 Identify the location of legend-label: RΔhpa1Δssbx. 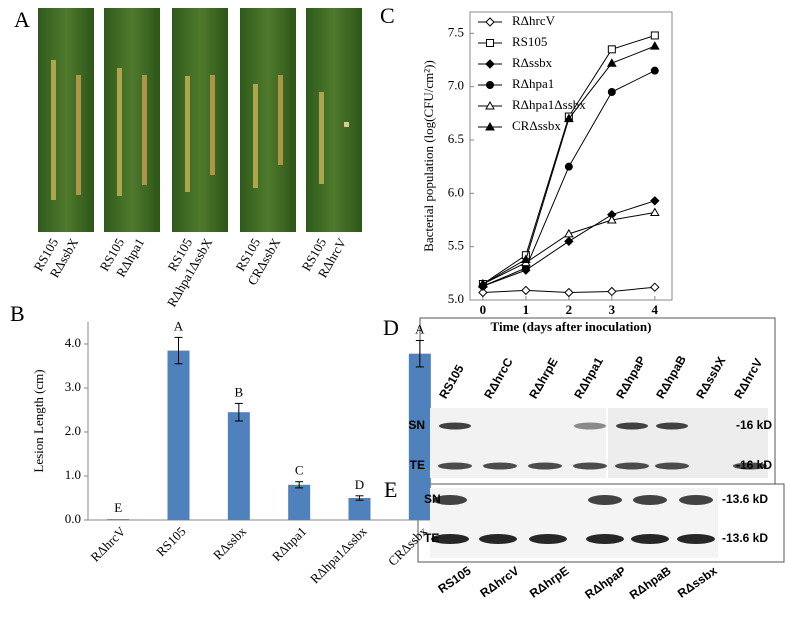
(549, 104).